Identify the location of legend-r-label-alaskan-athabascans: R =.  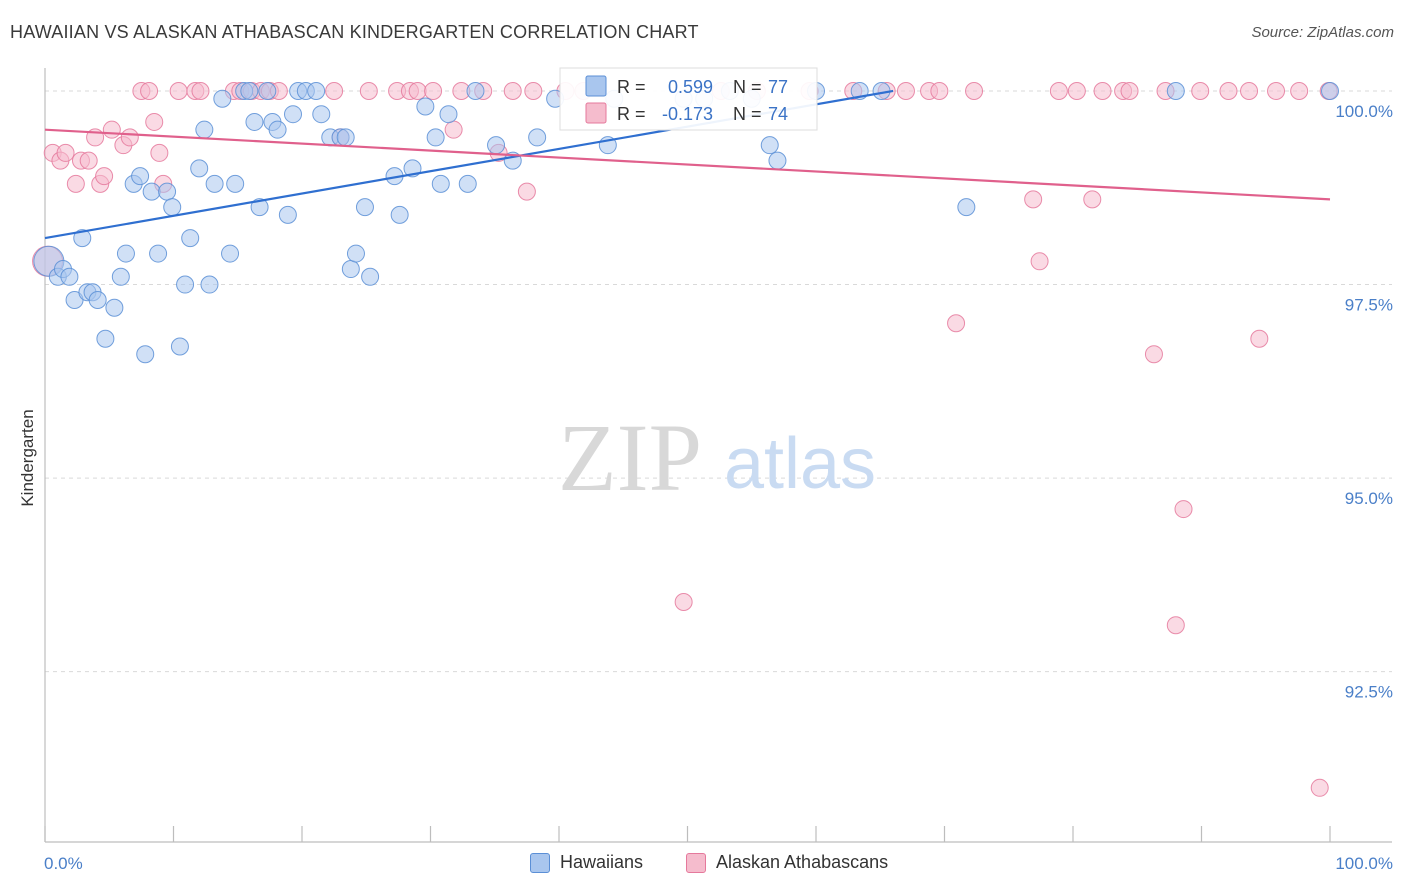
(631, 114).